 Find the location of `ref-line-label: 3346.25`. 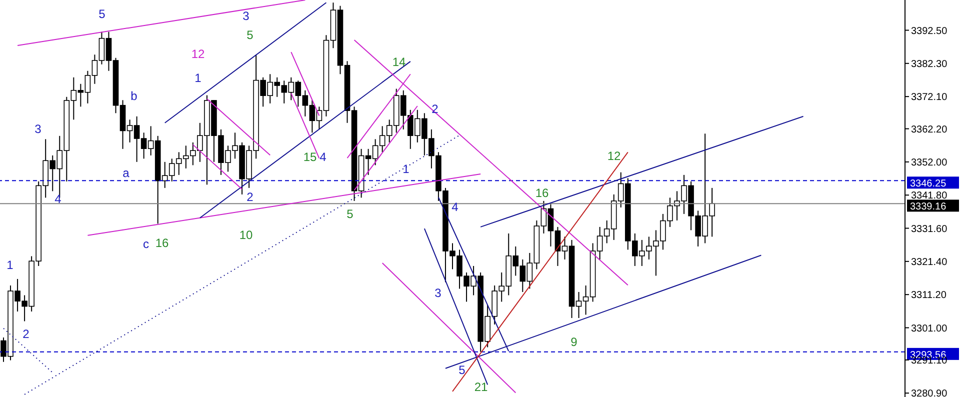

ref-line-label: 3346.25 is located at coordinates (928, 184).